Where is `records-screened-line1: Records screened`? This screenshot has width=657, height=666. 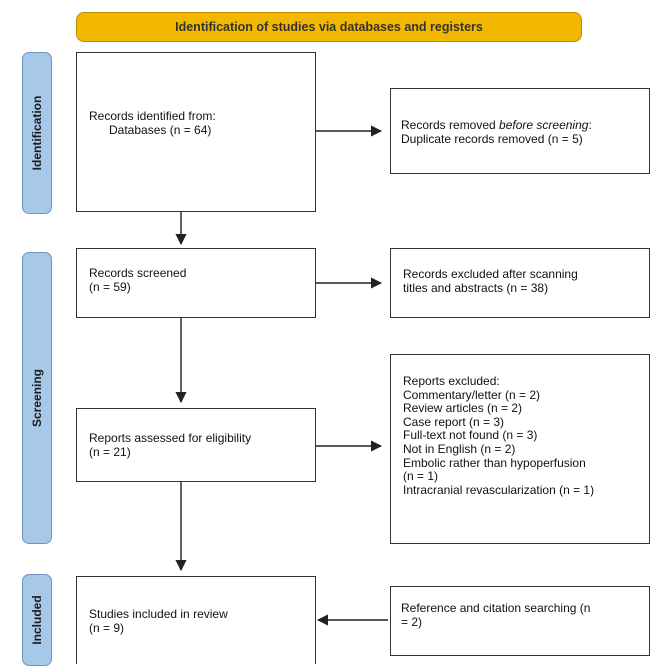 records-screened-line1: Records screened is located at coordinates (138, 273).